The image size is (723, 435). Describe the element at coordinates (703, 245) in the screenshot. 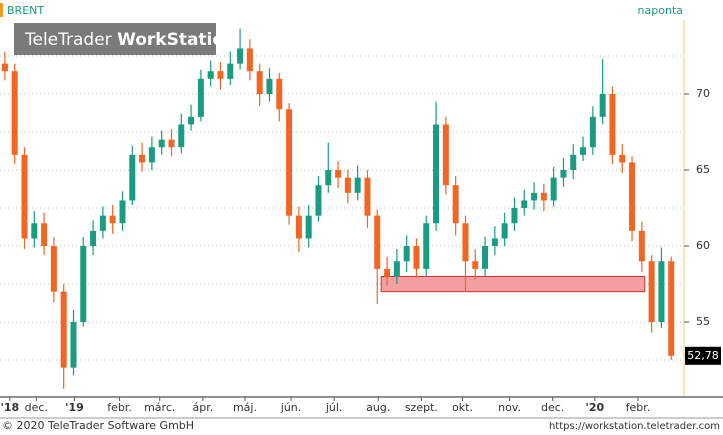

I see `y-tick-label: 60` at that location.